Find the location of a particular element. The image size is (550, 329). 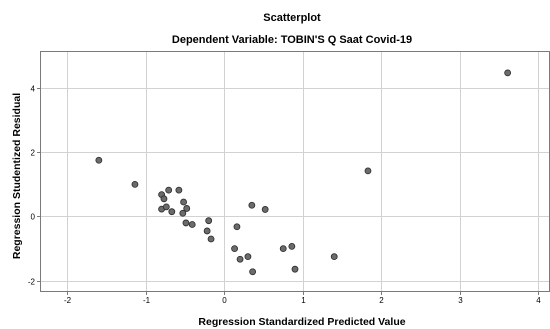

y-axis-ticks: -2 0 2 4 is located at coordinates (34, 186).